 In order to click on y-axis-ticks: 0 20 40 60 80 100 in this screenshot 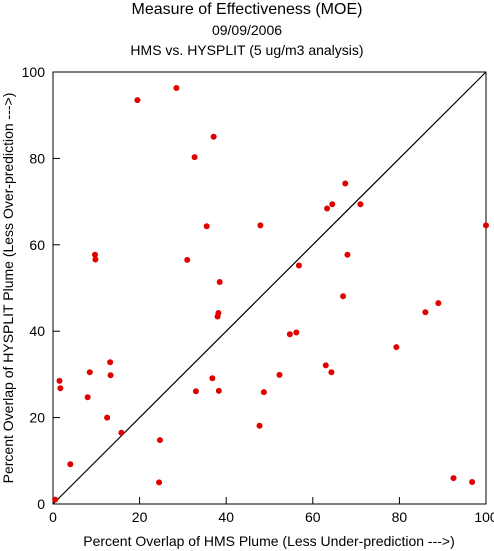, I will do `click(41, 288)`.